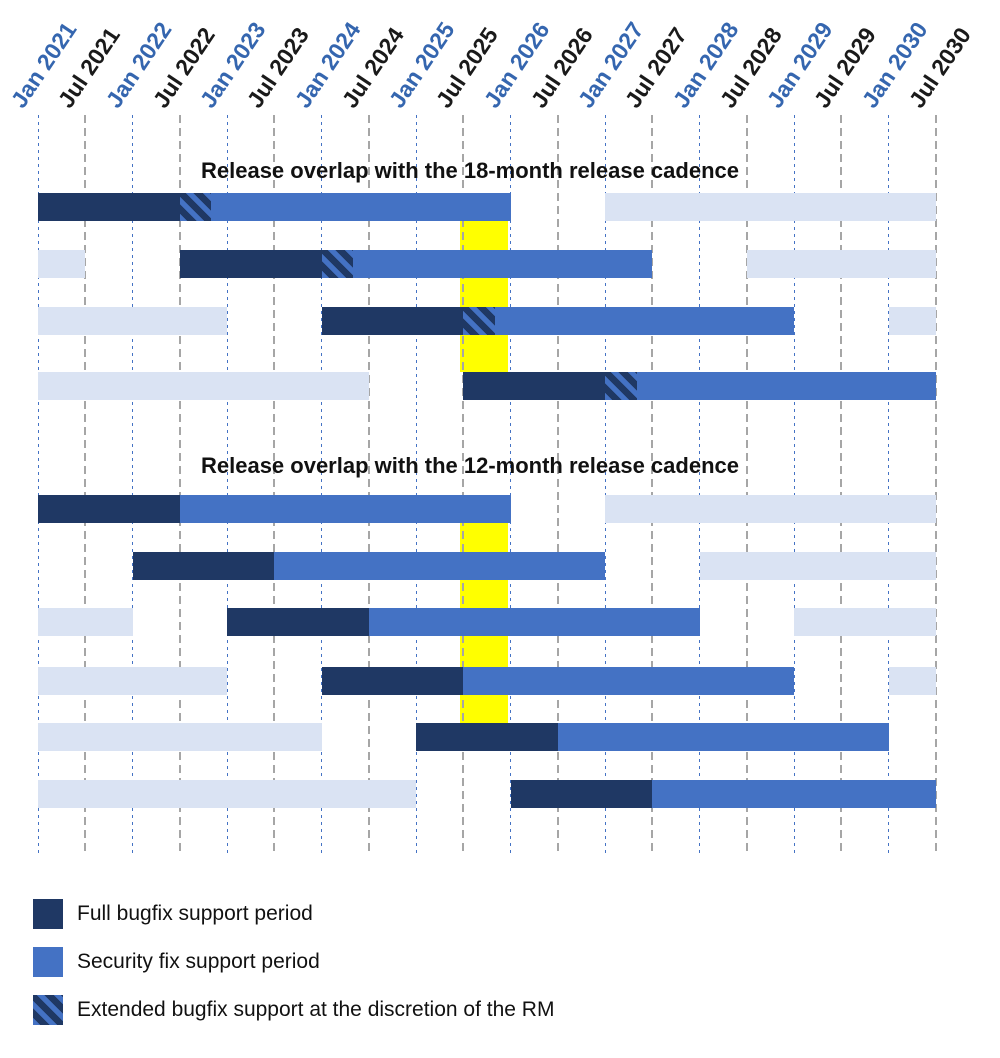  I want to click on gridline-jan-2028, so click(699, 485).